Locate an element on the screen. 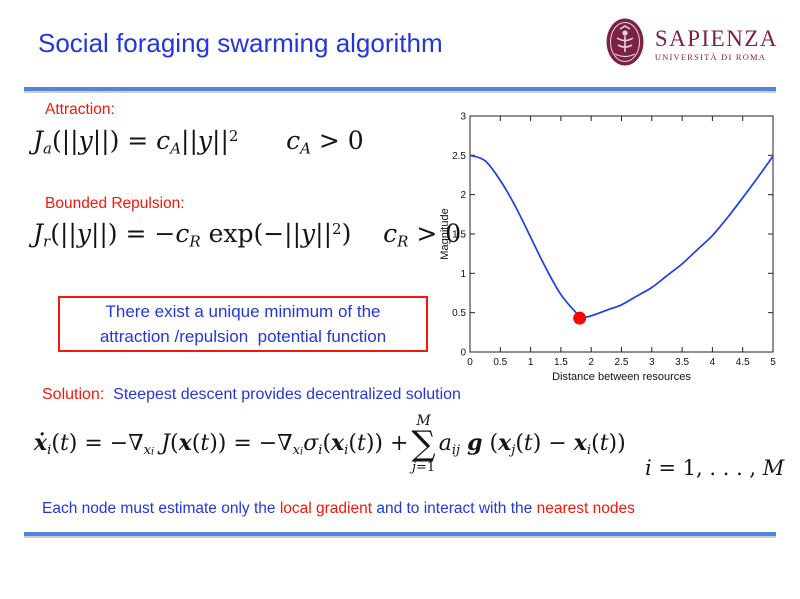 This screenshot has width=800, height=599. svg-text: 4.5 is located at coordinates (743, 362).